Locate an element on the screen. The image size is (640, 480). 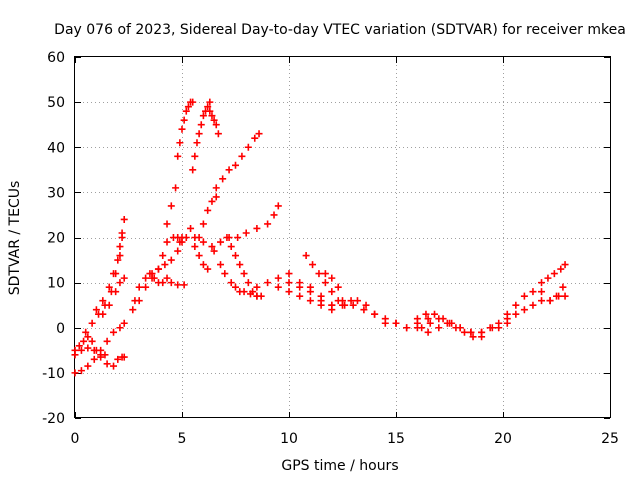
series-arc-j is located at coordinates (167, 279).